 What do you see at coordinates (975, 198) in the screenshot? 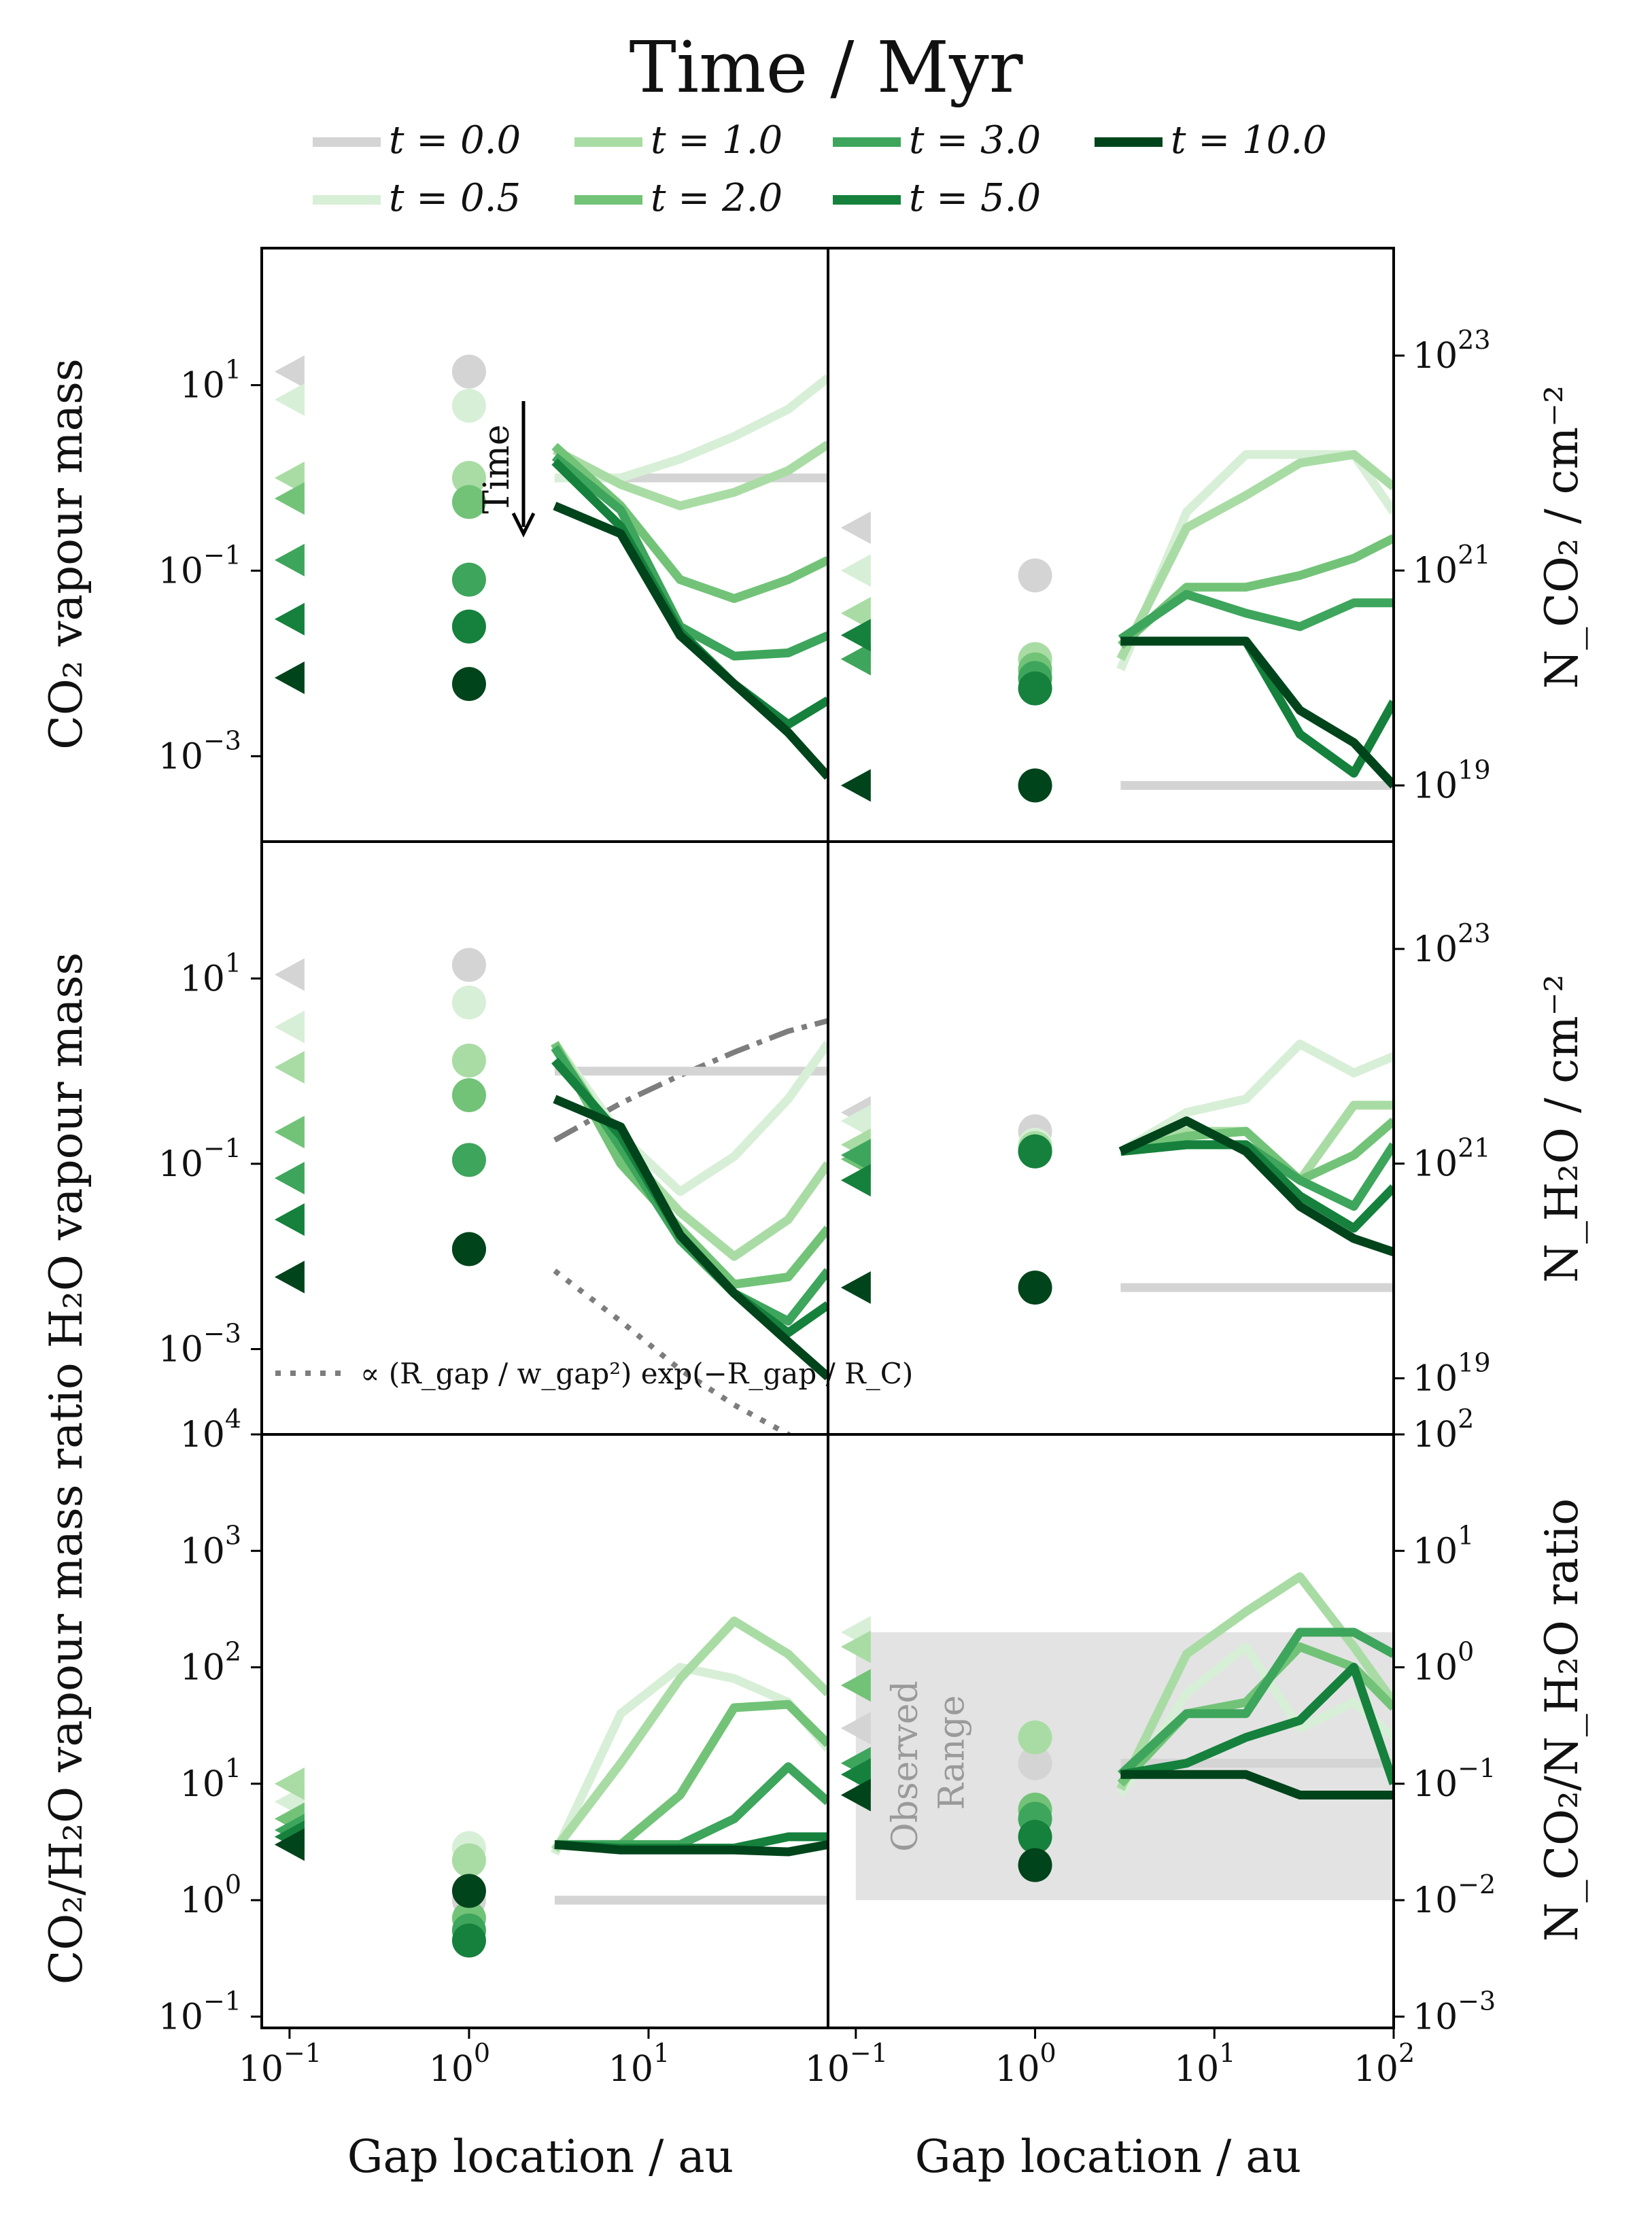
I see `legend-label: t = 5.0` at bounding box center [975, 198].